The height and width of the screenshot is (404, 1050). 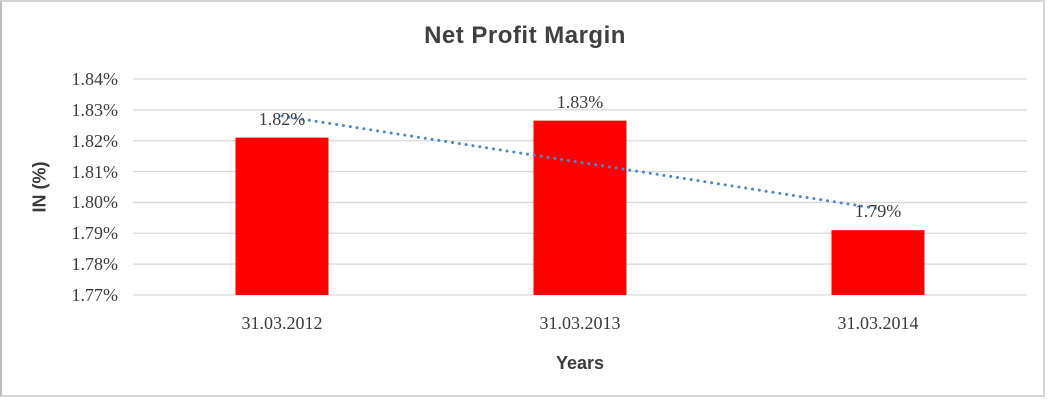 What do you see at coordinates (878, 262) in the screenshot?
I see `bar-31.03.2014` at bounding box center [878, 262].